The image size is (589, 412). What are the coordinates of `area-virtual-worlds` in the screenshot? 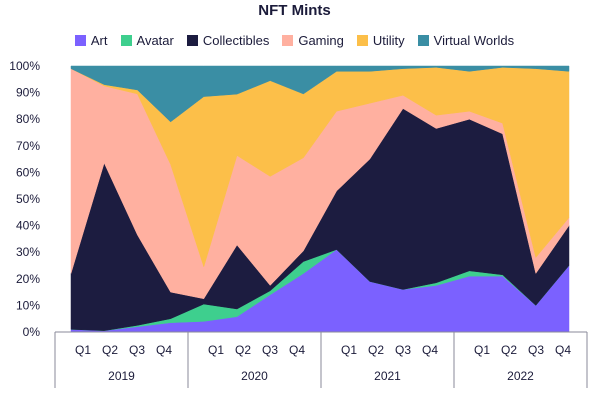 It's located at (320, 94).